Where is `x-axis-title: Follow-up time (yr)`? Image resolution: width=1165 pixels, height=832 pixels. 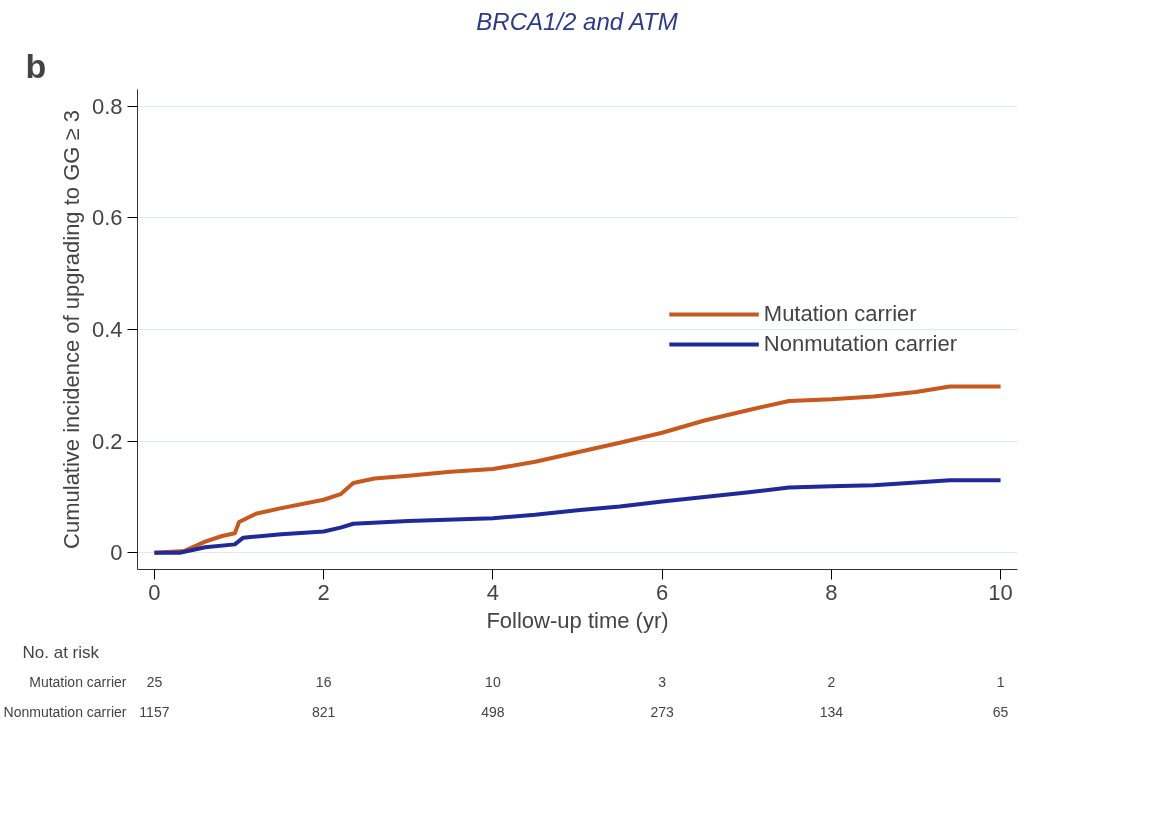
x-axis-title: Follow-up time (yr) is located at coordinates (577, 620).